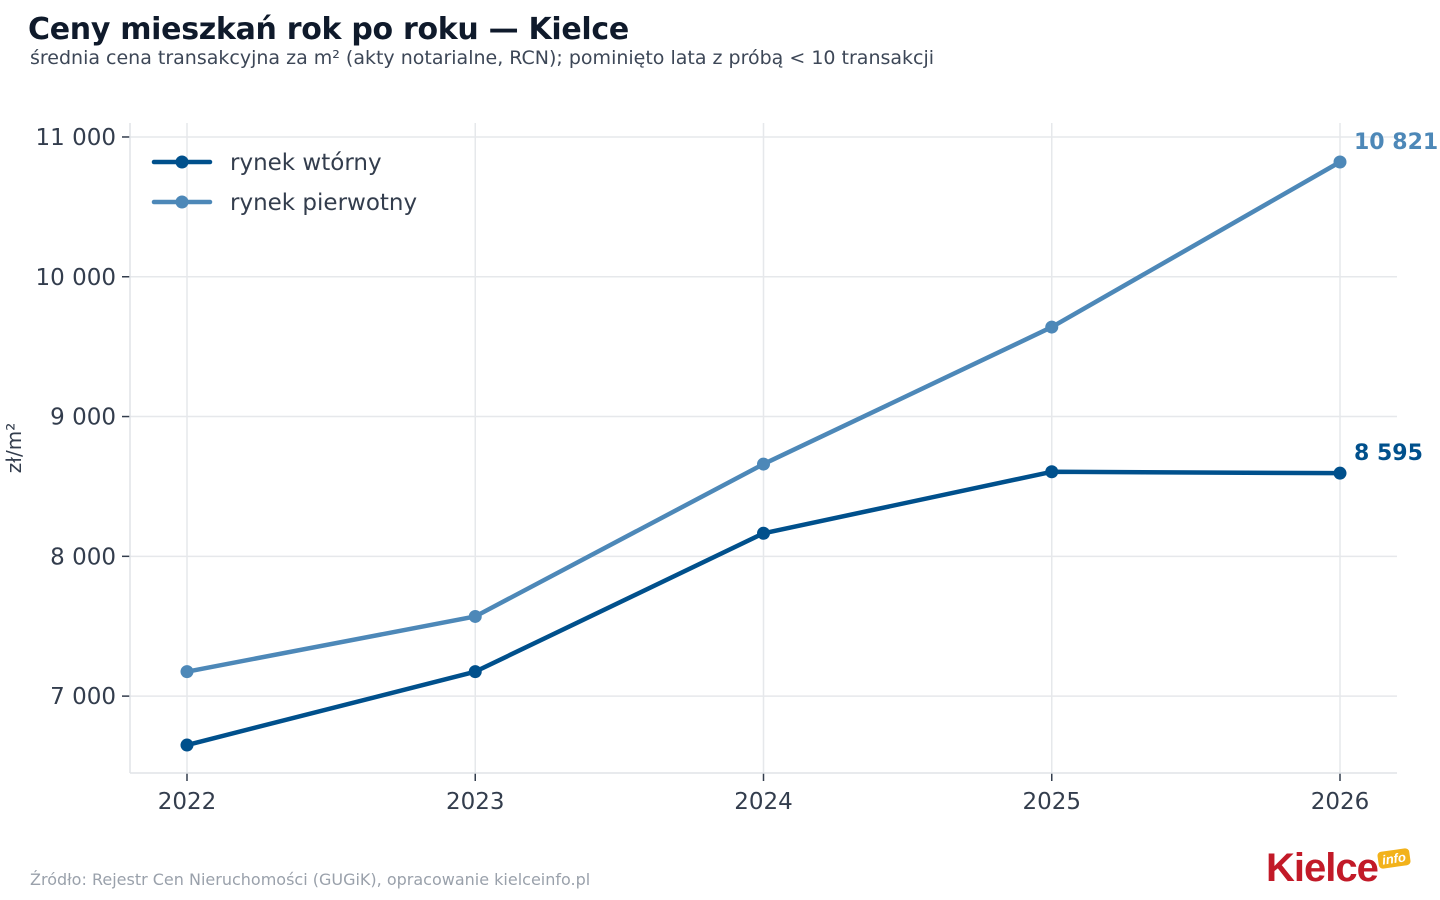 This screenshot has height=900, width=1440. Describe the element at coordinates (83, 557) in the screenshot. I see `y-tick-label: 8 000` at that location.